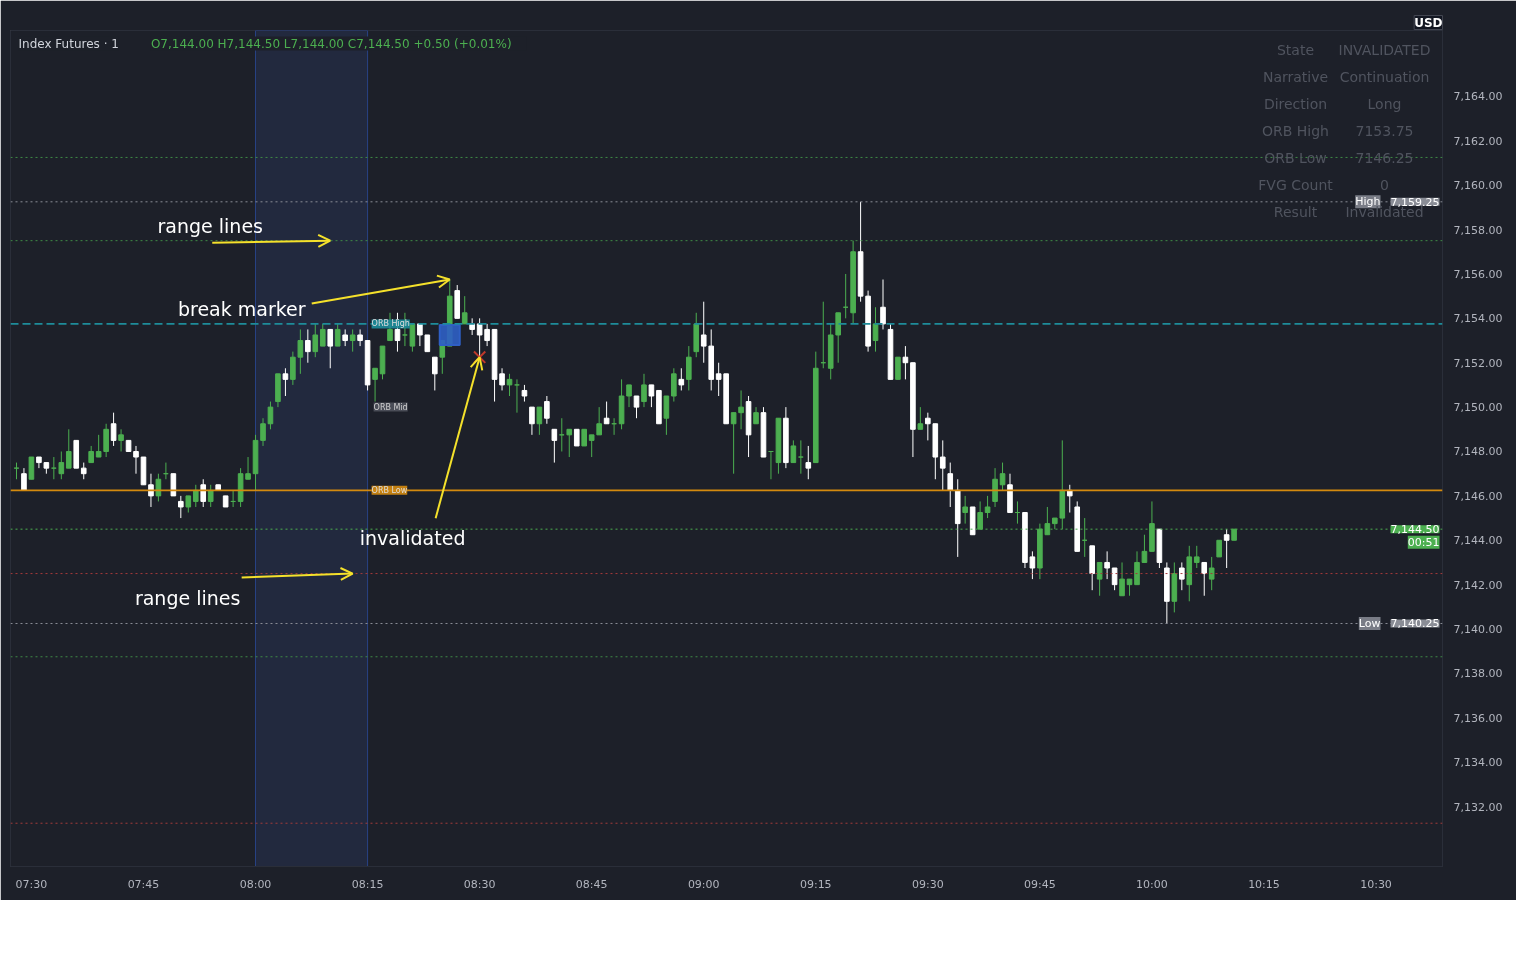 Image resolution: width=1516 pixels, height=954 pixels. Describe the element at coordinates (412, 538) in the screenshot. I see `annotation: invalidated` at that location.